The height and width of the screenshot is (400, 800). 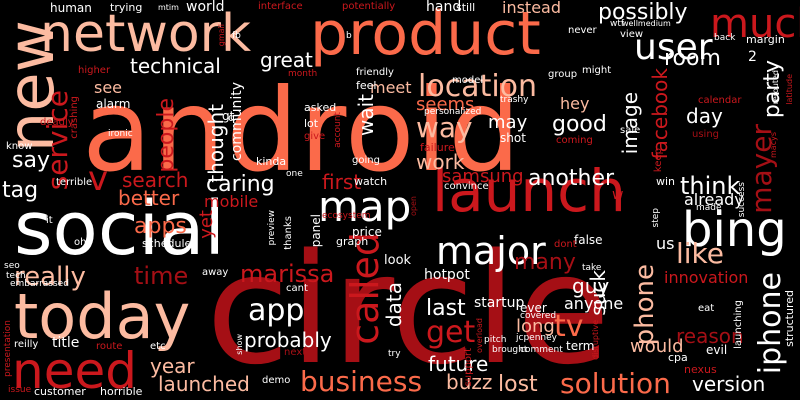 I want to click on word-wtf: wtf, so click(x=617, y=24).